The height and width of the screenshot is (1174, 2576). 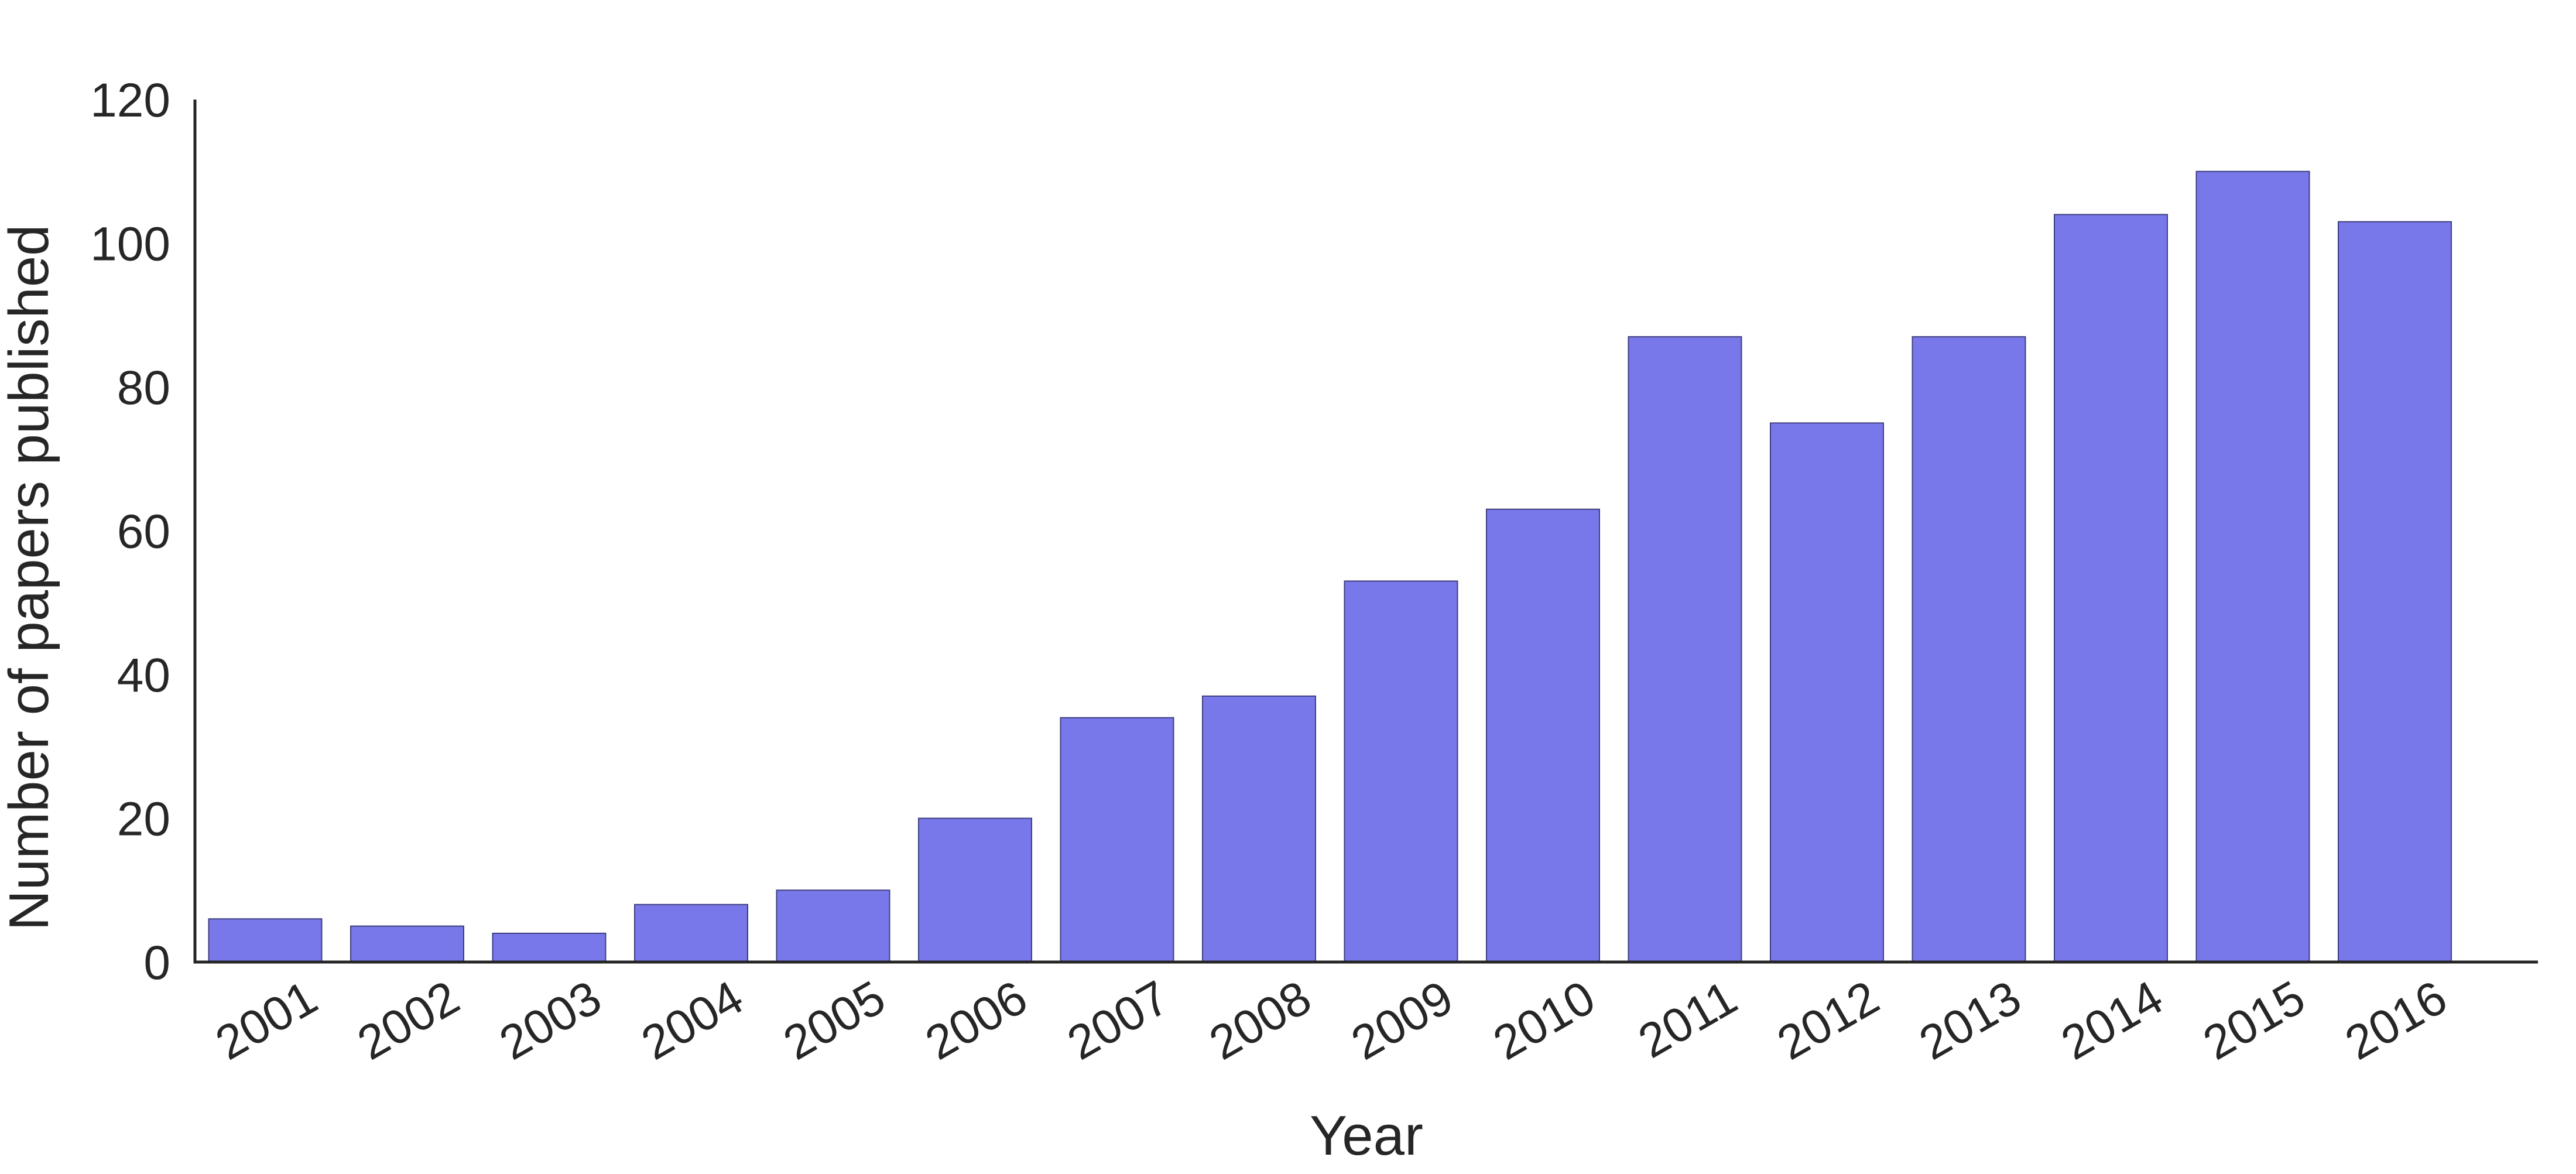 I want to click on bar-2016, so click(x=2395, y=592).